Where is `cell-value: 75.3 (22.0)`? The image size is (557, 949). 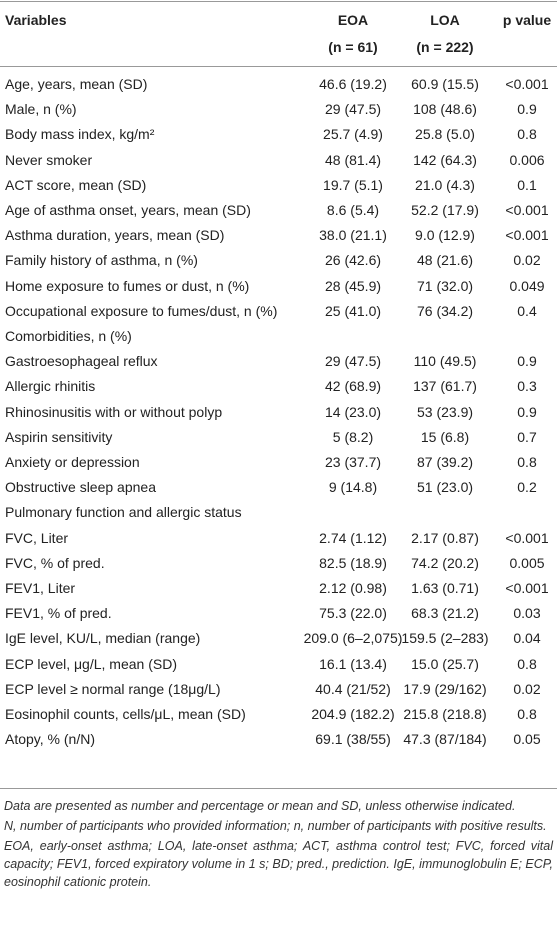 cell-value: 75.3 (22.0) is located at coordinates (353, 613).